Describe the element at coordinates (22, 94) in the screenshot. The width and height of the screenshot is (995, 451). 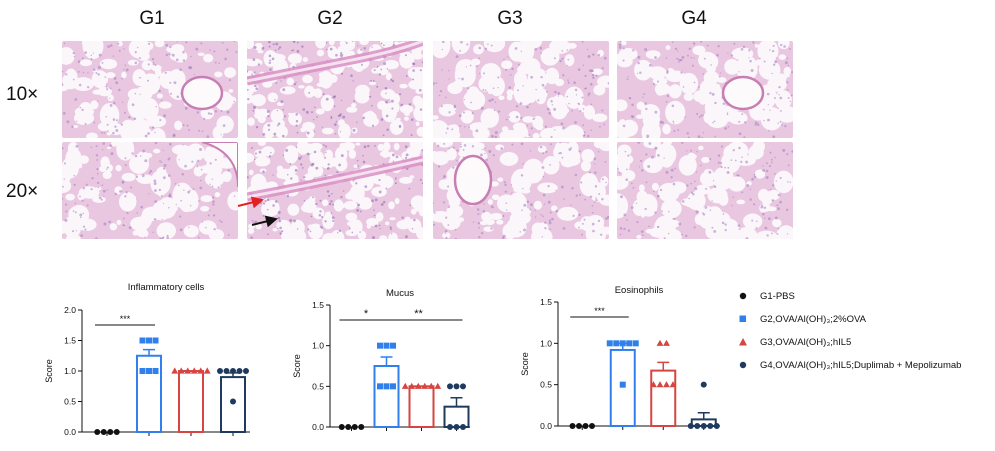
I see `row-label-10x: 10×` at that location.